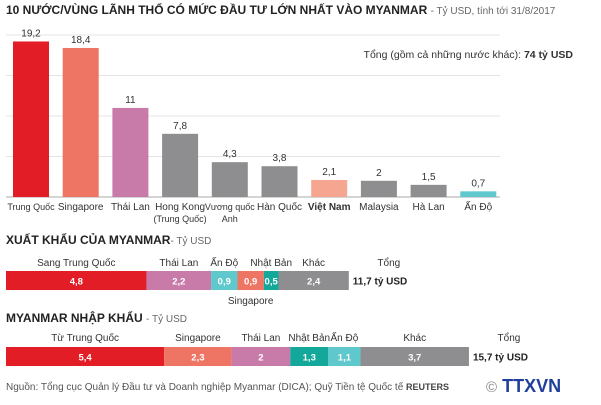 The height and width of the screenshot is (405, 601). Describe the element at coordinates (379, 173) in the screenshot. I see `bar-value-label: 2` at that location.